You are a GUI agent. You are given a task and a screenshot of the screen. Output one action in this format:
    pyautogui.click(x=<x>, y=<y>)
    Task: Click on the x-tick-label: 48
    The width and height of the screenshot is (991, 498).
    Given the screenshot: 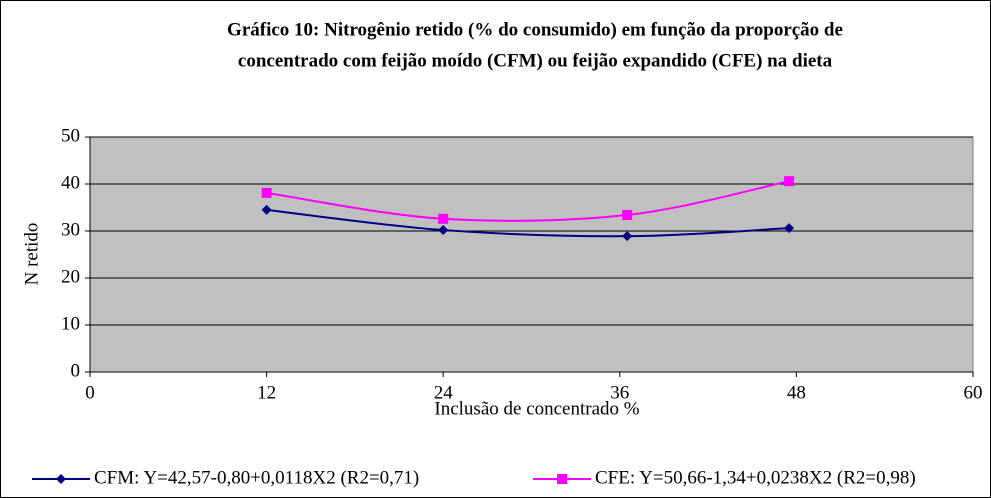 What is the action you would take?
    pyautogui.click(x=796, y=392)
    